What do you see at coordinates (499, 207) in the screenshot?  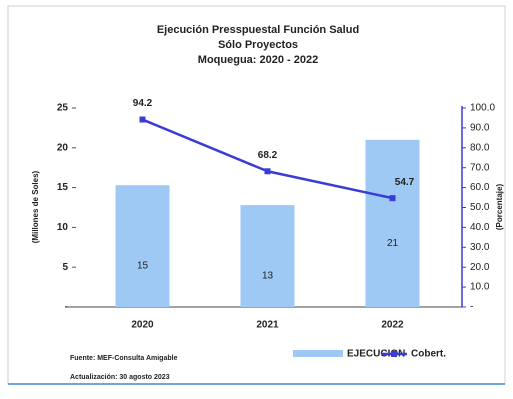 I see `y2-axis-label: (Porcentaje)` at bounding box center [499, 207].